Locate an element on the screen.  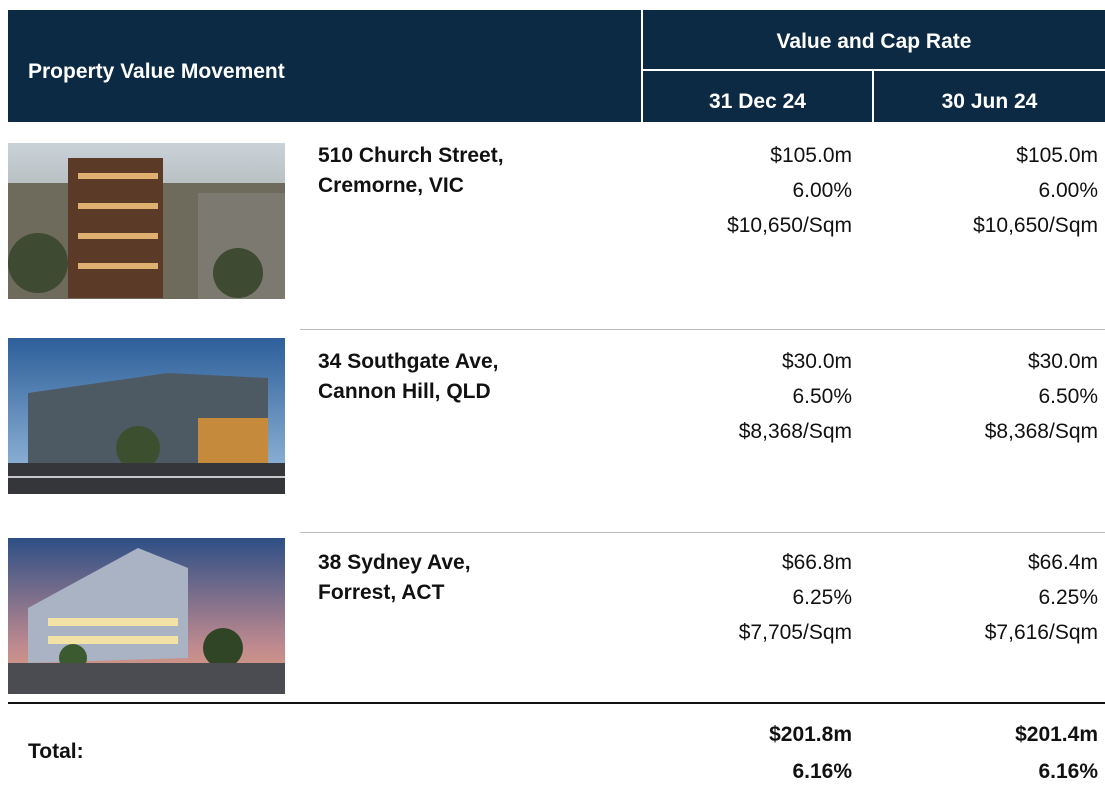
column-header: 31 Dec 24 is located at coordinates (757, 102).